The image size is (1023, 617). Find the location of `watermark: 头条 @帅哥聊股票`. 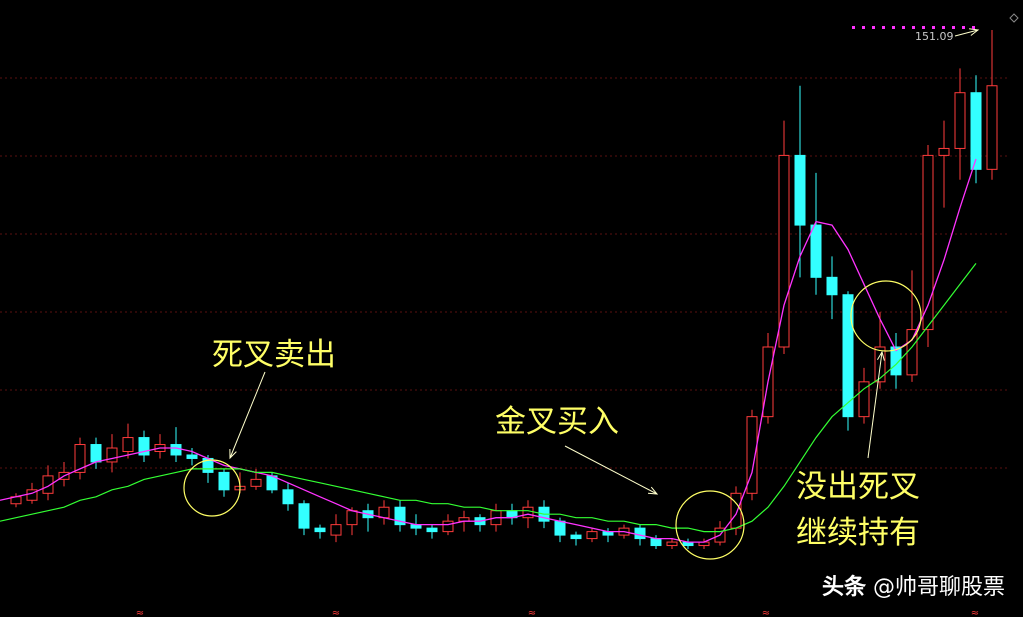

watermark: 头条 @帅哥聊股票 is located at coordinates (913, 585).